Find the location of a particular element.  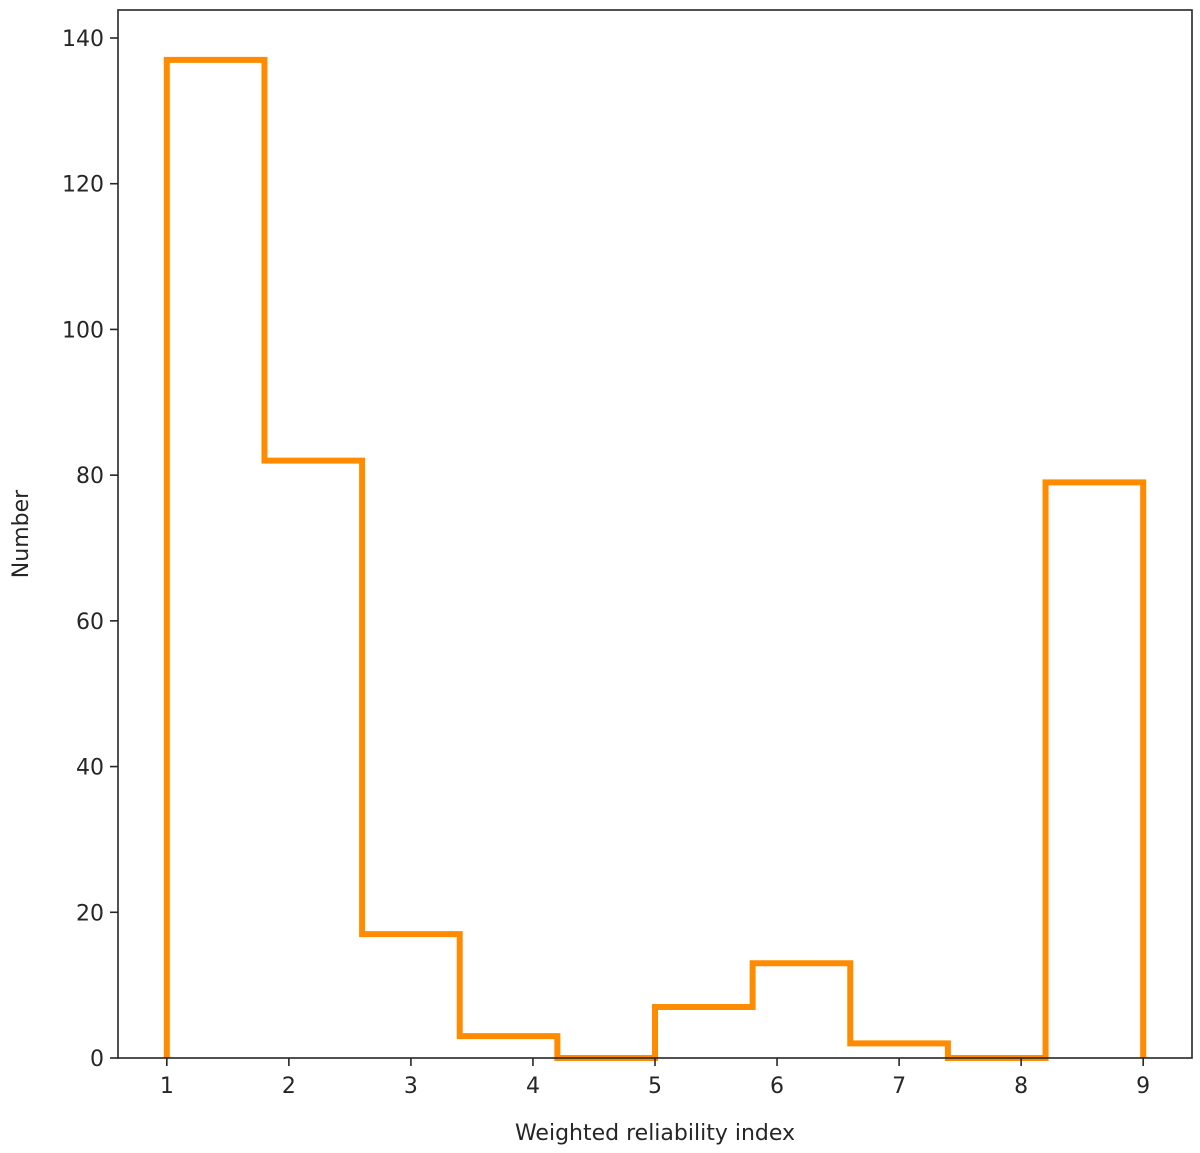

y-tick-label: 80 is located at coordinates (90, 476).